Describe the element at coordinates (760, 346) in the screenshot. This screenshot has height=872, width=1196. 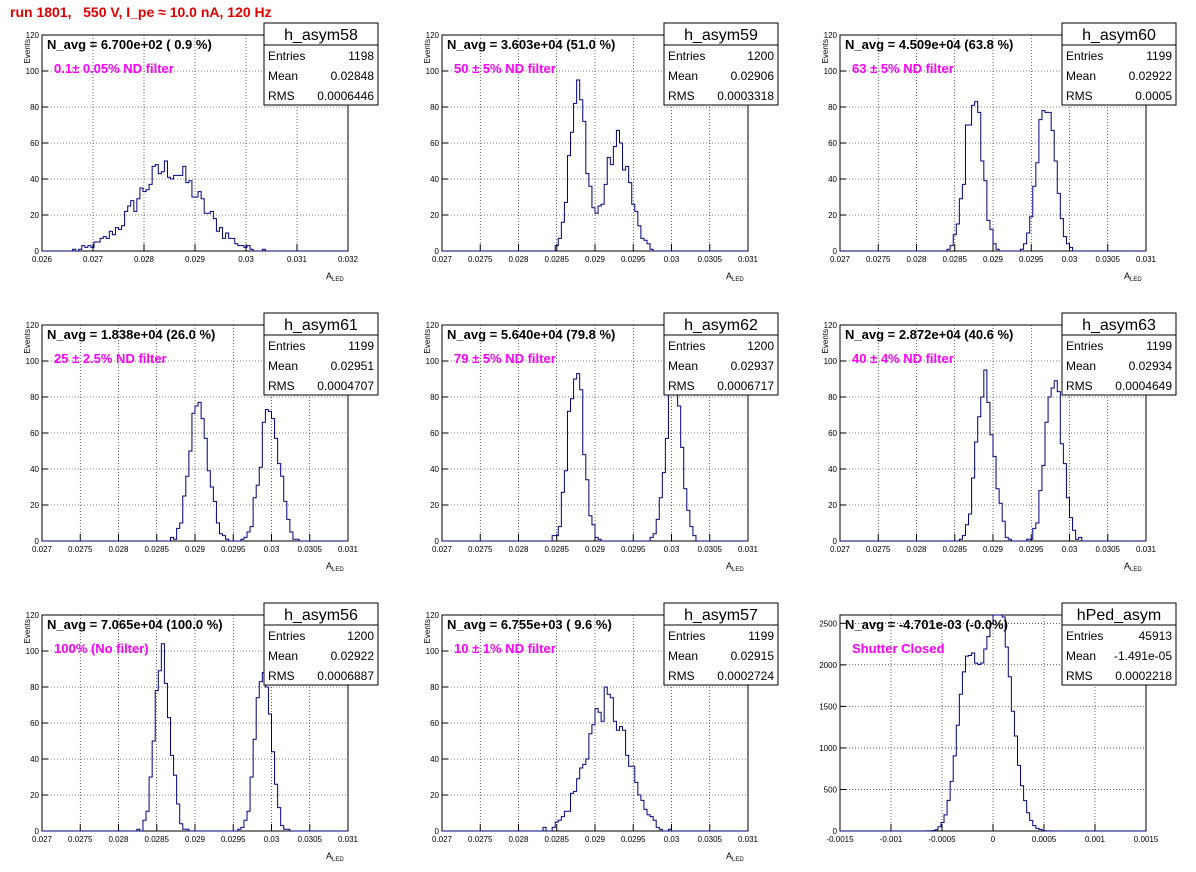
I see `stats-value: 1200` at that location.